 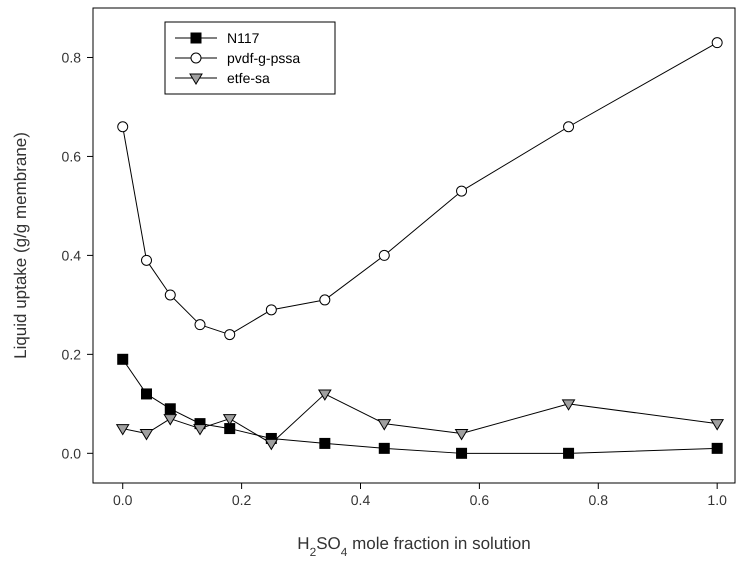 I want to click on legend-label: N117, so click(x=243, y=38).